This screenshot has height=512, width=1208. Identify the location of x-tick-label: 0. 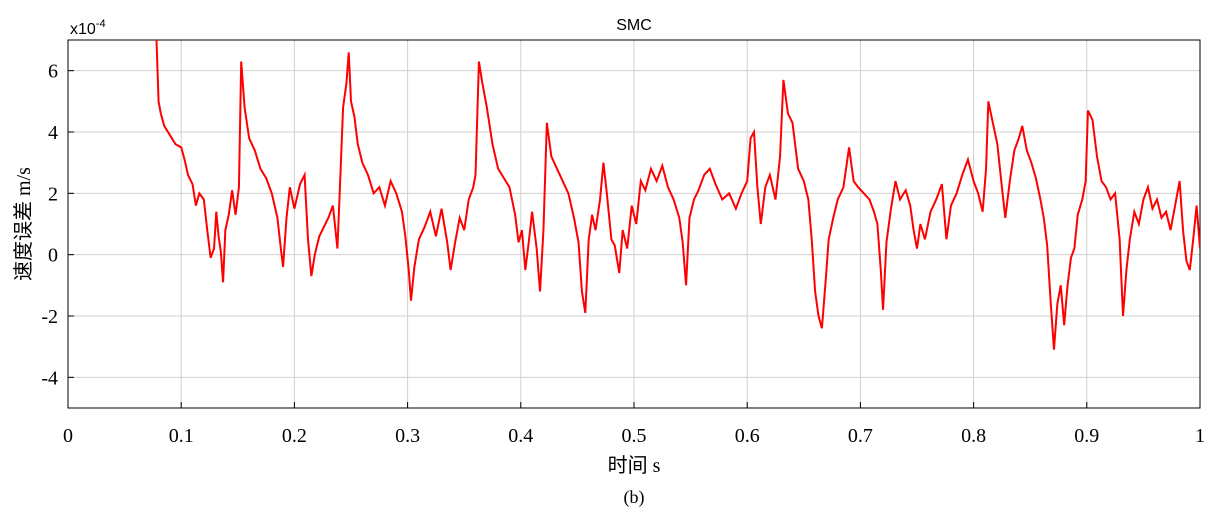
(68, 436).